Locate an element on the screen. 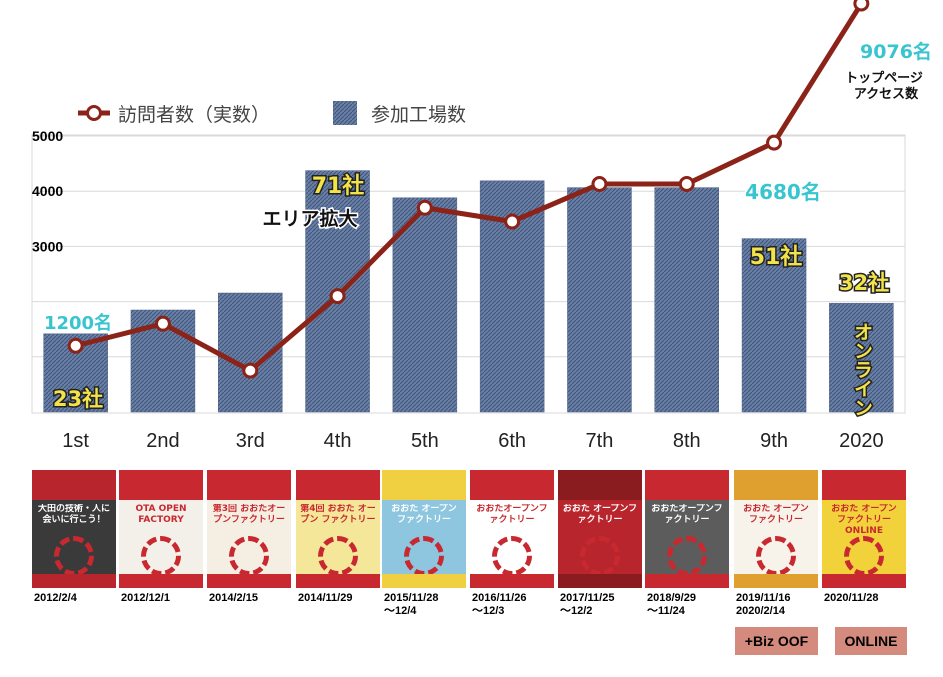 The image size is (943, 677). poster-thumbnail: 第3回 おおたオープンファクトリー is located at coordinates (249, 529).